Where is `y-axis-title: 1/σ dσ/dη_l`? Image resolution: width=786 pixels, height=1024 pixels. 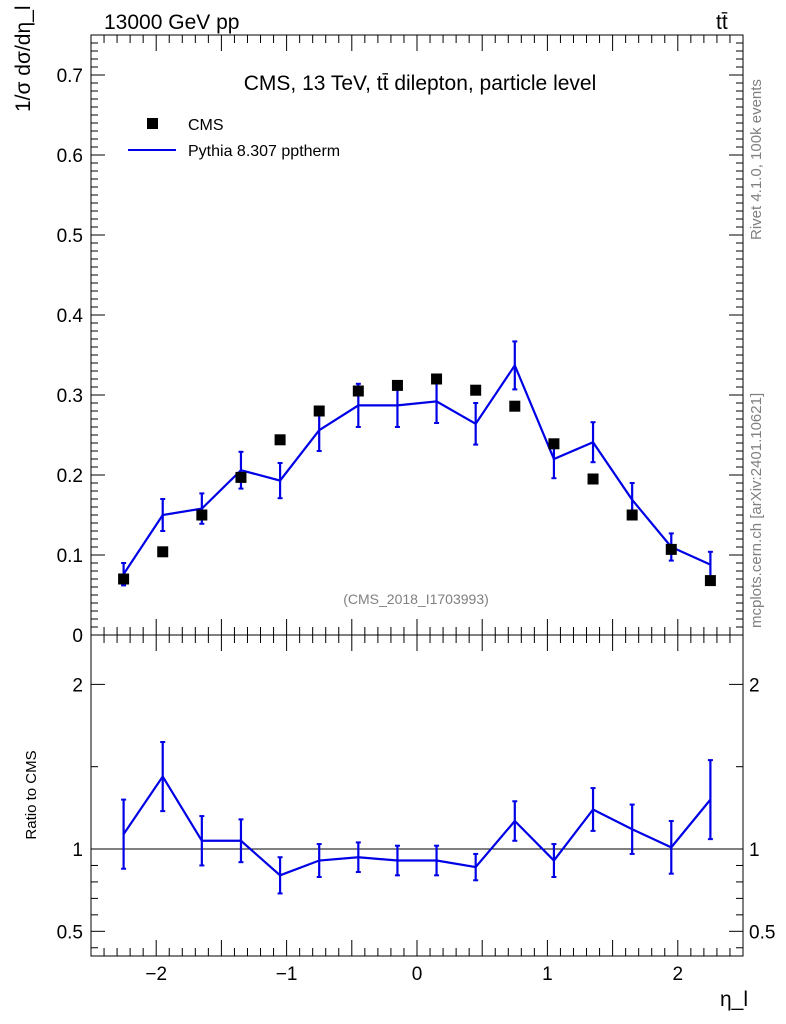 y-axis-title: 1/σ dσ/dη_l is located at coordinates (23, 59).